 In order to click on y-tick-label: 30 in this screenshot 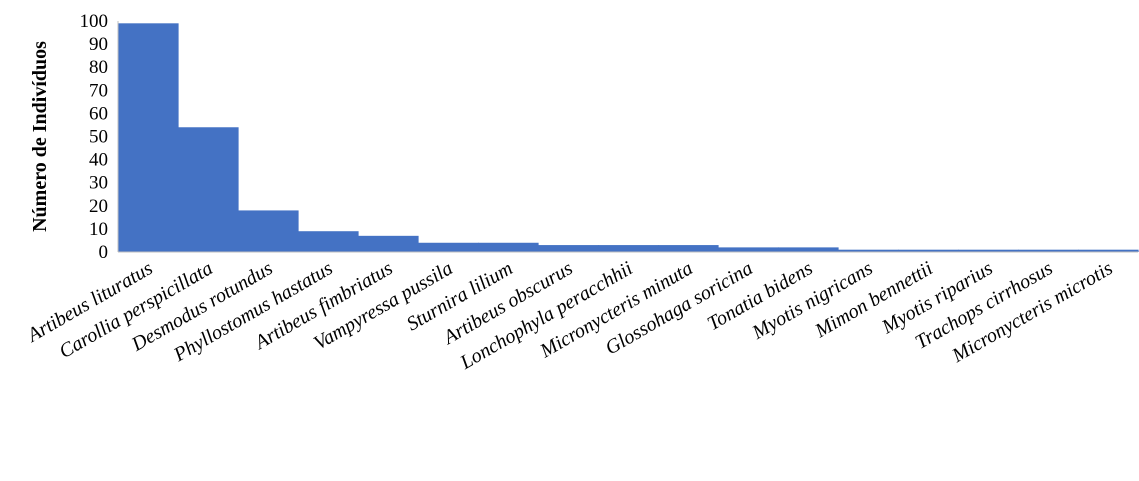, I will do `click(98, 183)`.